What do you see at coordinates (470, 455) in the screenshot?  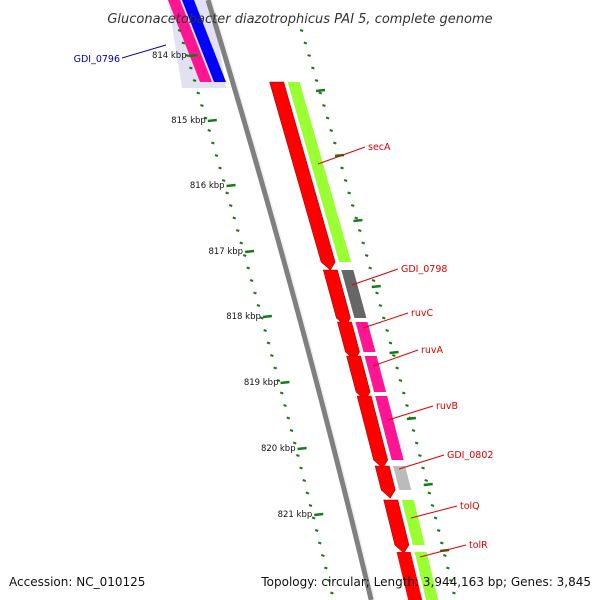 I see `gene-label-GDI_0802: GDI_0802` at bounding box center [470, 455].